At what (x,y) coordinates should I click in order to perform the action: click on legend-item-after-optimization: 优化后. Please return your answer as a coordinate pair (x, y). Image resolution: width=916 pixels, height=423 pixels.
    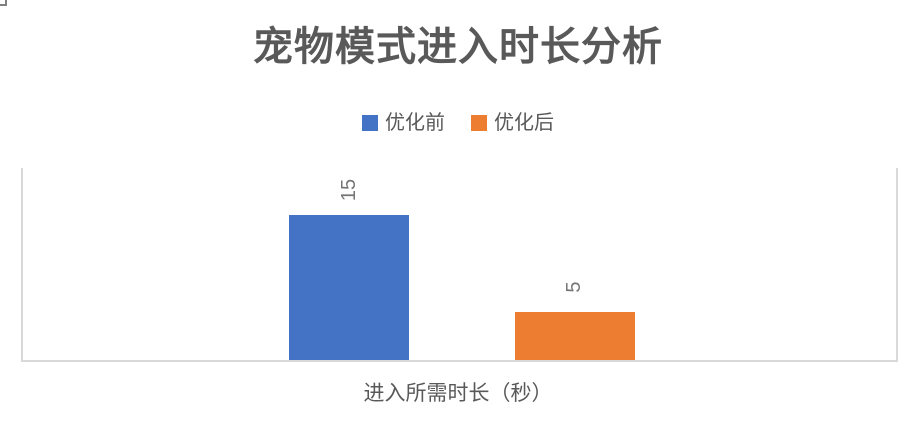
    Looking at the image, I should click on (512, 123).